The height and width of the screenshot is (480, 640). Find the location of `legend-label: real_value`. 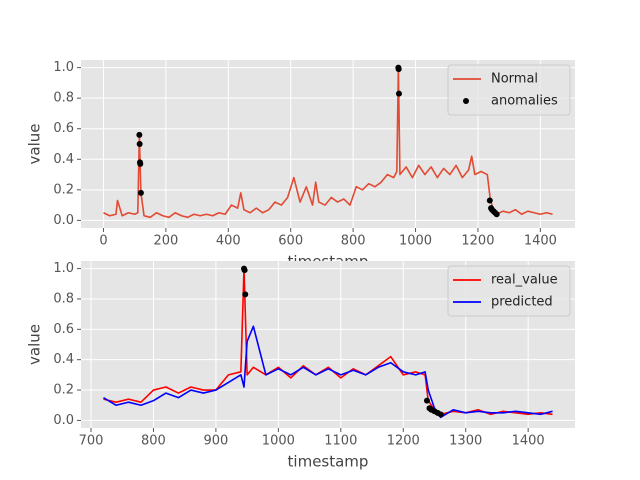

legend-label: real_value is located at coordinates (524, 280).